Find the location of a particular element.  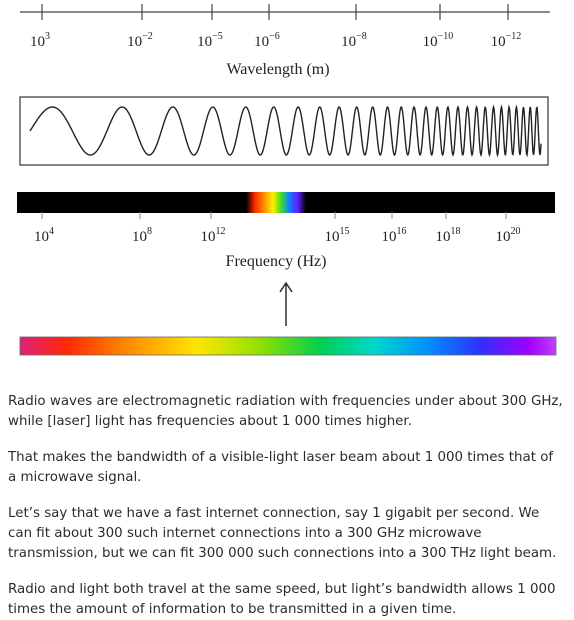

wavelength-tick-label: 10⁻⁶ is located at coordinates (267, 40).